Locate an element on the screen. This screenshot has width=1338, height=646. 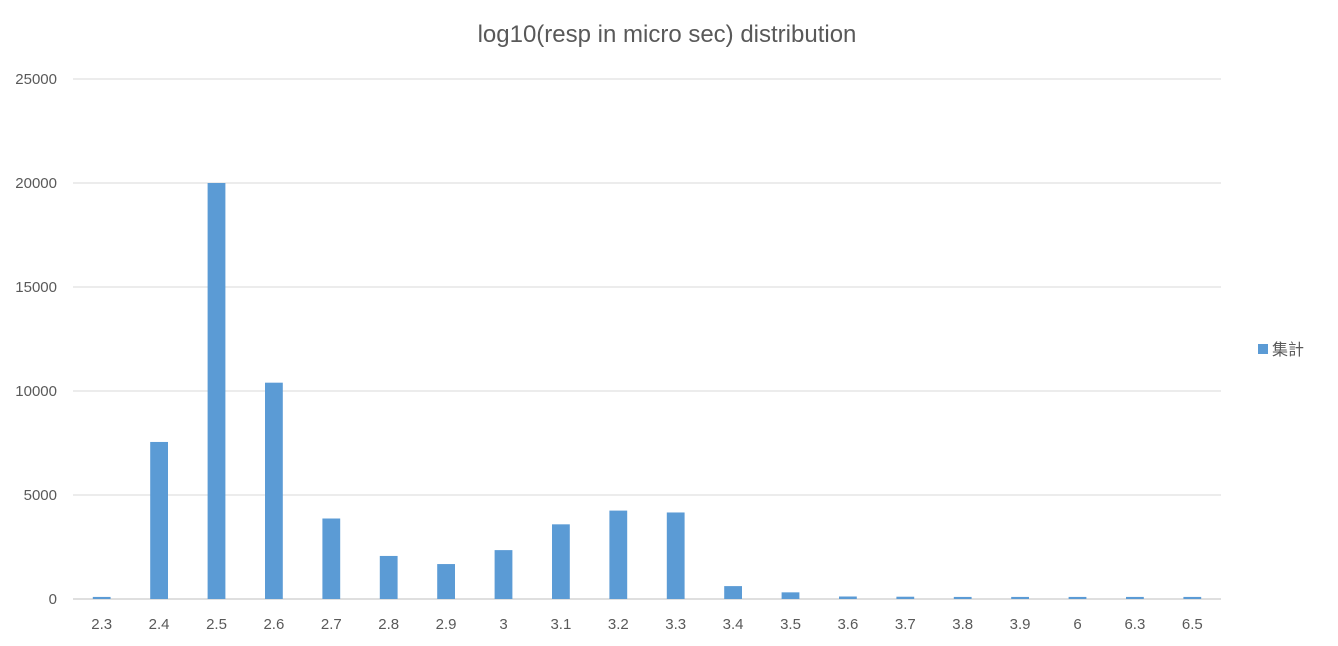
legend-label: 集計 is located at coordinates (1288, 349).